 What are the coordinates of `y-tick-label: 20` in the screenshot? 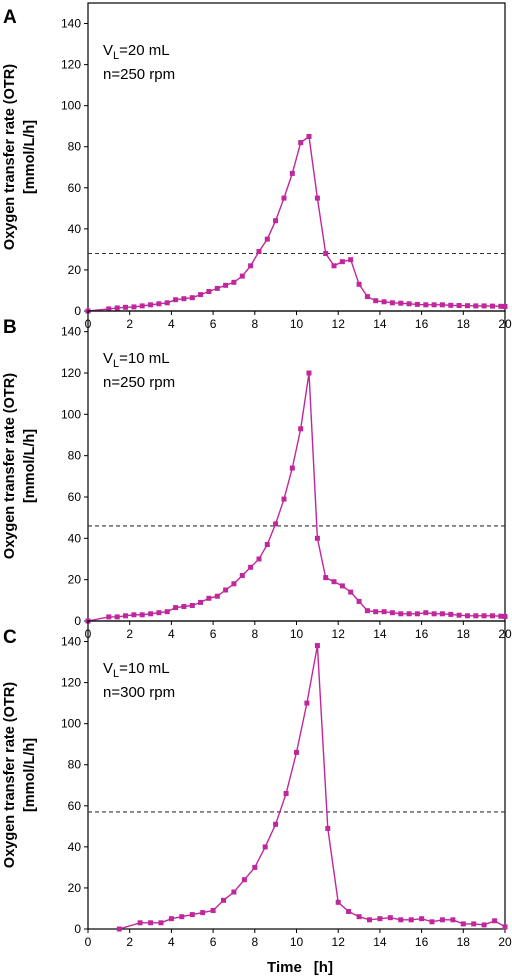 It's located at (75, 270).